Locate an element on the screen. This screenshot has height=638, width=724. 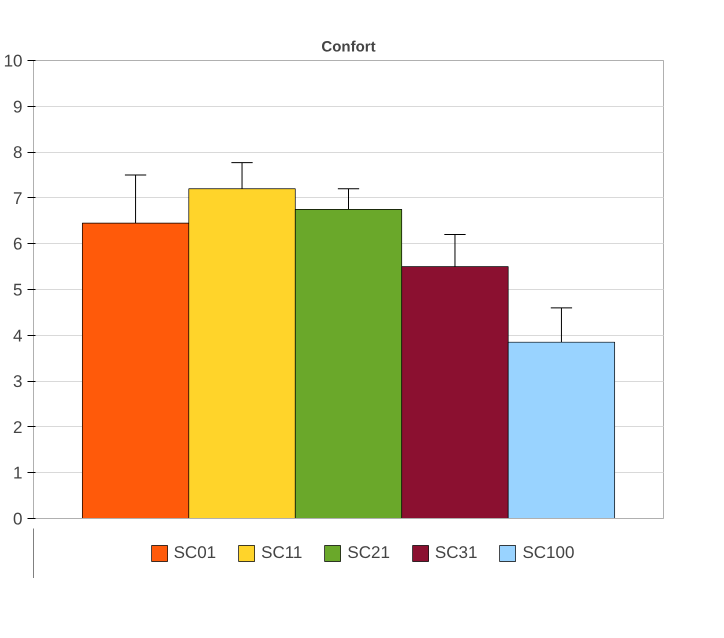
legend-label: SC11 is located at coordinates (281, 553).